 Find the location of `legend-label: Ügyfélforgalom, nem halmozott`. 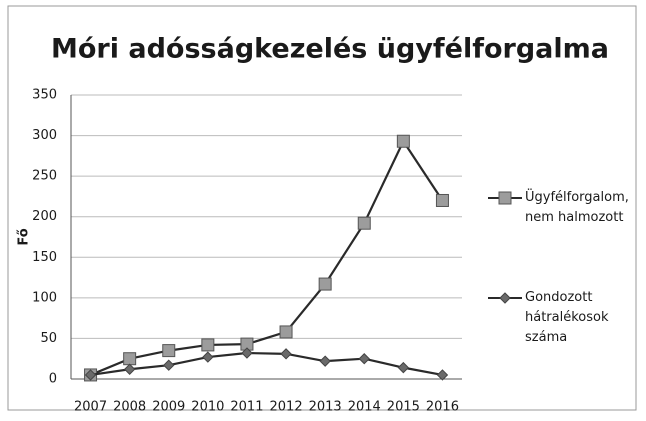

legend-label: Ügyfélforgalom, nem halmozott is located at coordinates (577, 207).